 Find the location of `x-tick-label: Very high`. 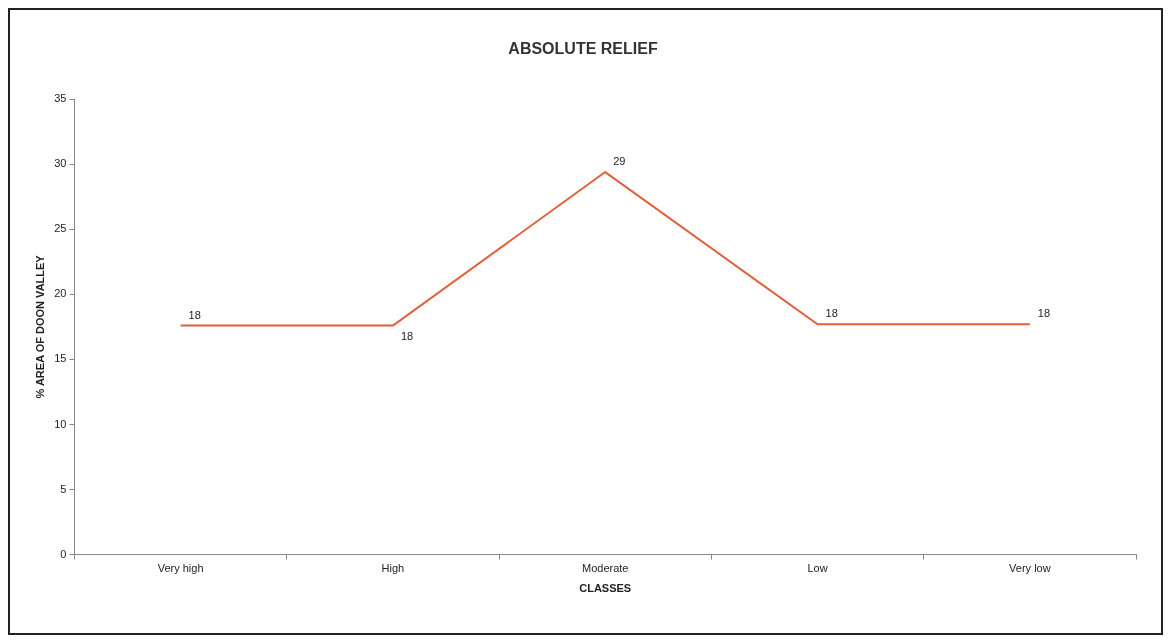

x-tick-label: Very high is located at coordinates (180, 568).